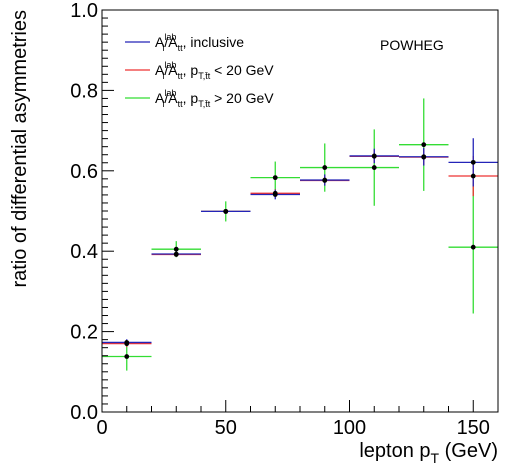  Describe the element at coordinates (412, 45) in the screenshot. I see `annotation-powheg: POWHEG` at that location.